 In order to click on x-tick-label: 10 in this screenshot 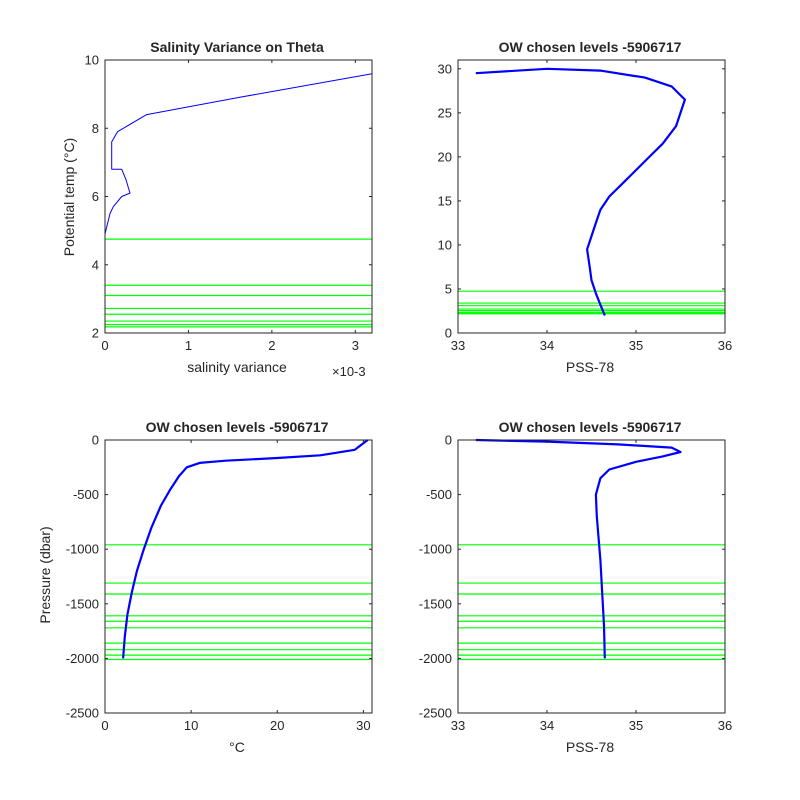, I will do `click(191, 725)`.